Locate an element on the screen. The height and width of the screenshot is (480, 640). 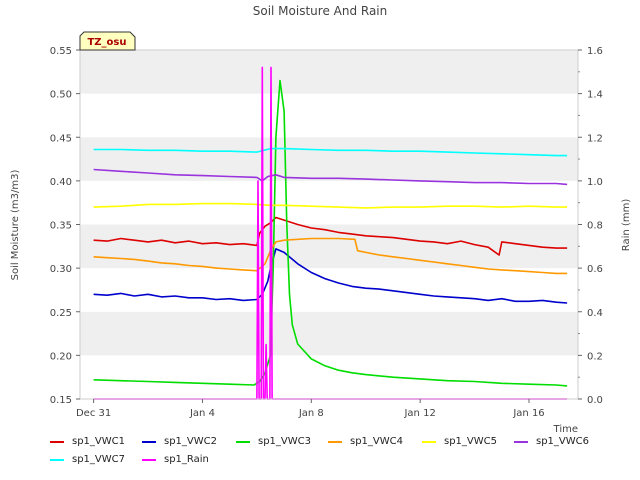
y-tick-label: 0.20 is located at coordinates (61, 356).